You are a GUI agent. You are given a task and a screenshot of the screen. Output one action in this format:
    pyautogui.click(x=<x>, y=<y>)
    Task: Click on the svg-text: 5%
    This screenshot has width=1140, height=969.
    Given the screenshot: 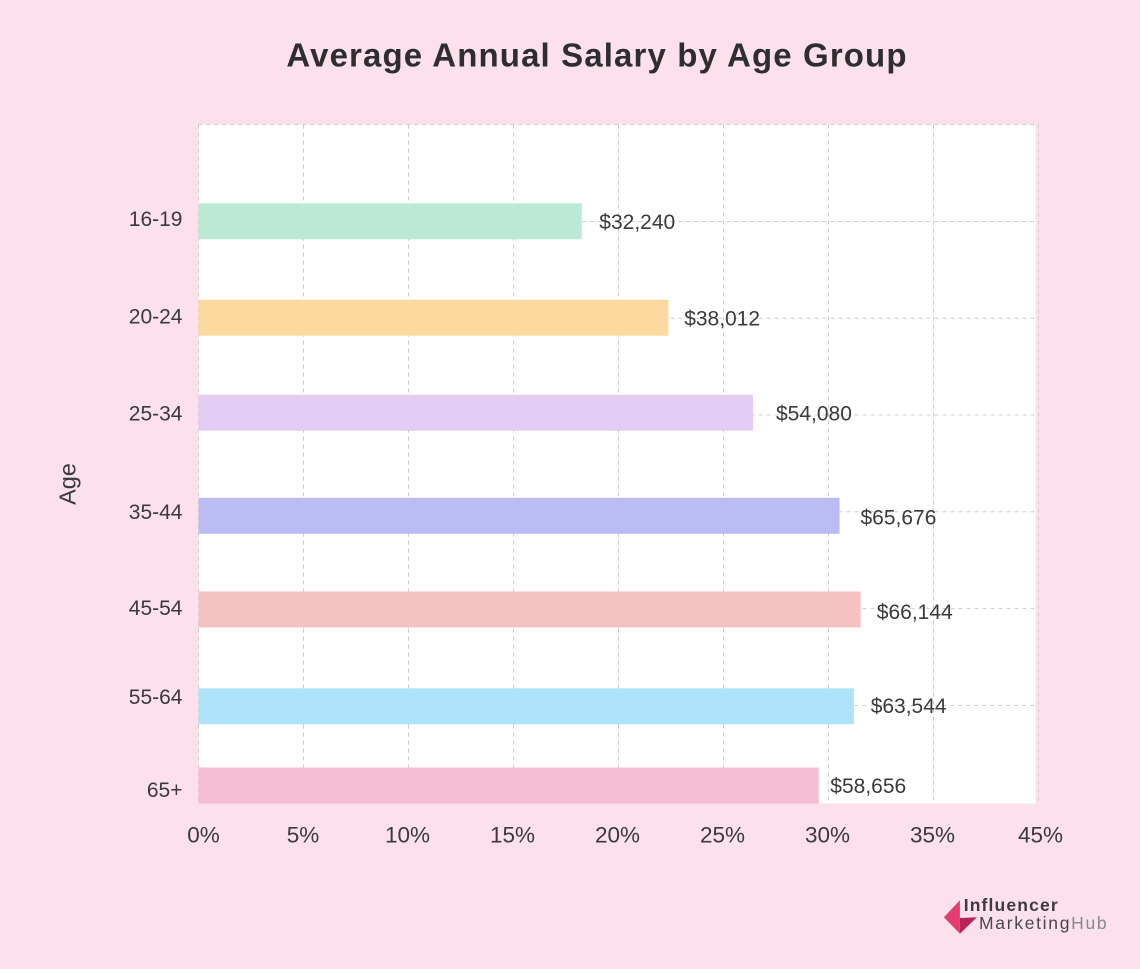 What is the action you would take?
    pyautogui.click(x=303, y=835)
    